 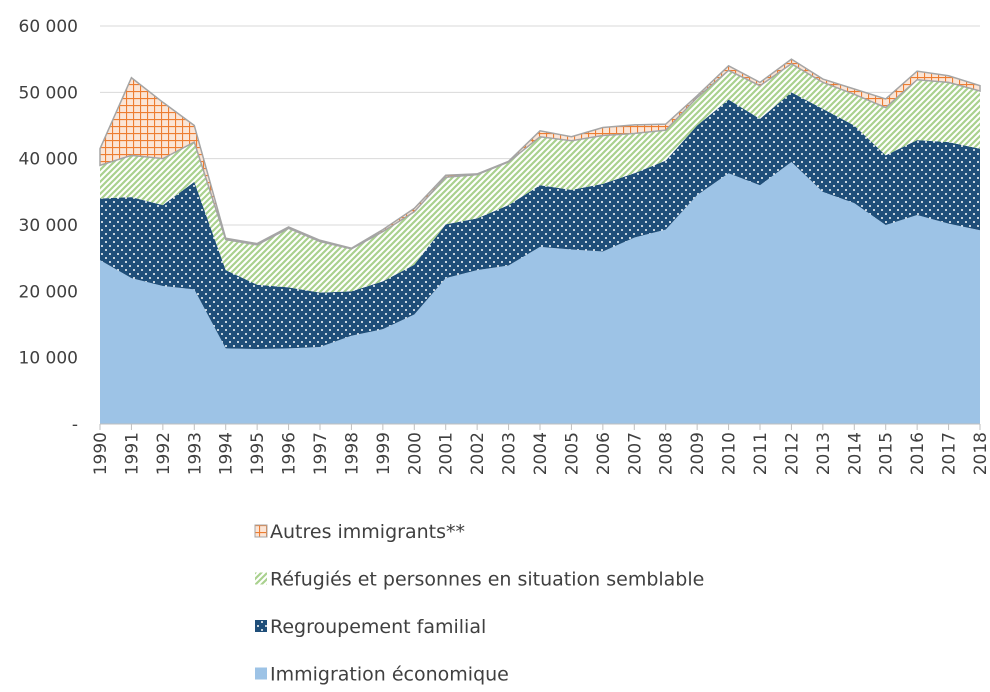 What do you see at coordinates (635, 453) in the screenshot?
I see `x-tick-label: 2007` at bounding box center [635, 453].